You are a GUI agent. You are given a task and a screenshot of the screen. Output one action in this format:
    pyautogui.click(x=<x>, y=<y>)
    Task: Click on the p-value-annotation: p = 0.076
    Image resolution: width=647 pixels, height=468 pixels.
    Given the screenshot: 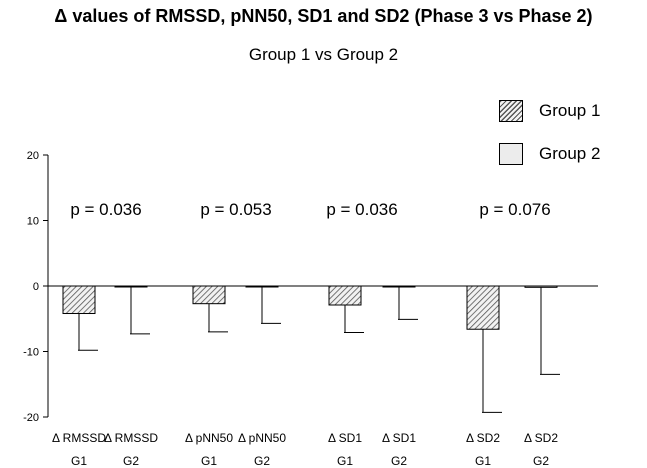 What is the action you would take?
    pyautogui.click(x=514, y=209)
    